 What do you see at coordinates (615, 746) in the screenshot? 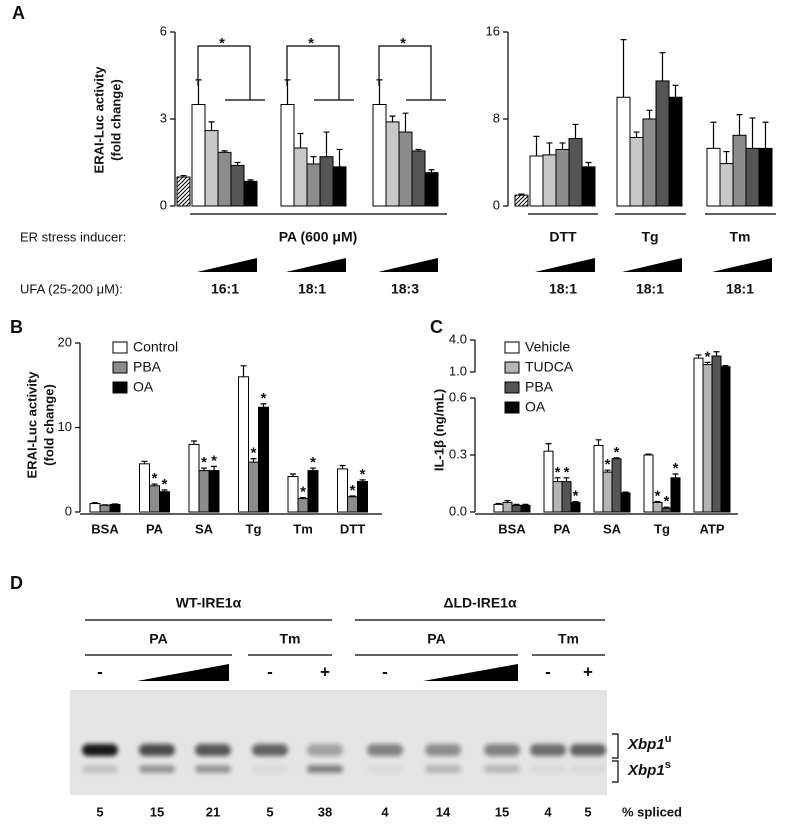
I see `band-bracket` at bounding box center [615, 746].